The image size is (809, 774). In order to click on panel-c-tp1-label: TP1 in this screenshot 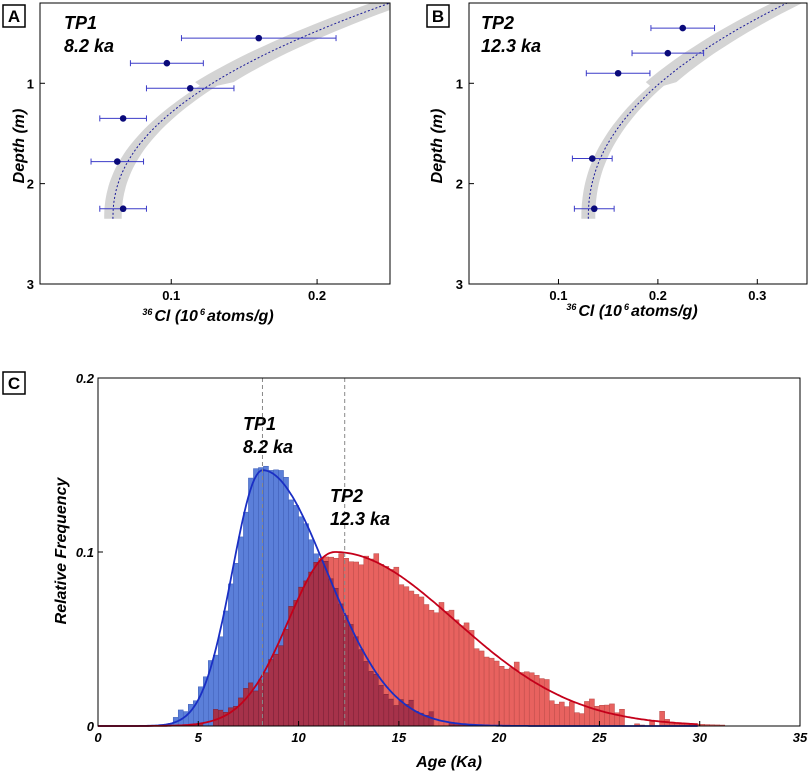, I will do `click(259, 424)`.